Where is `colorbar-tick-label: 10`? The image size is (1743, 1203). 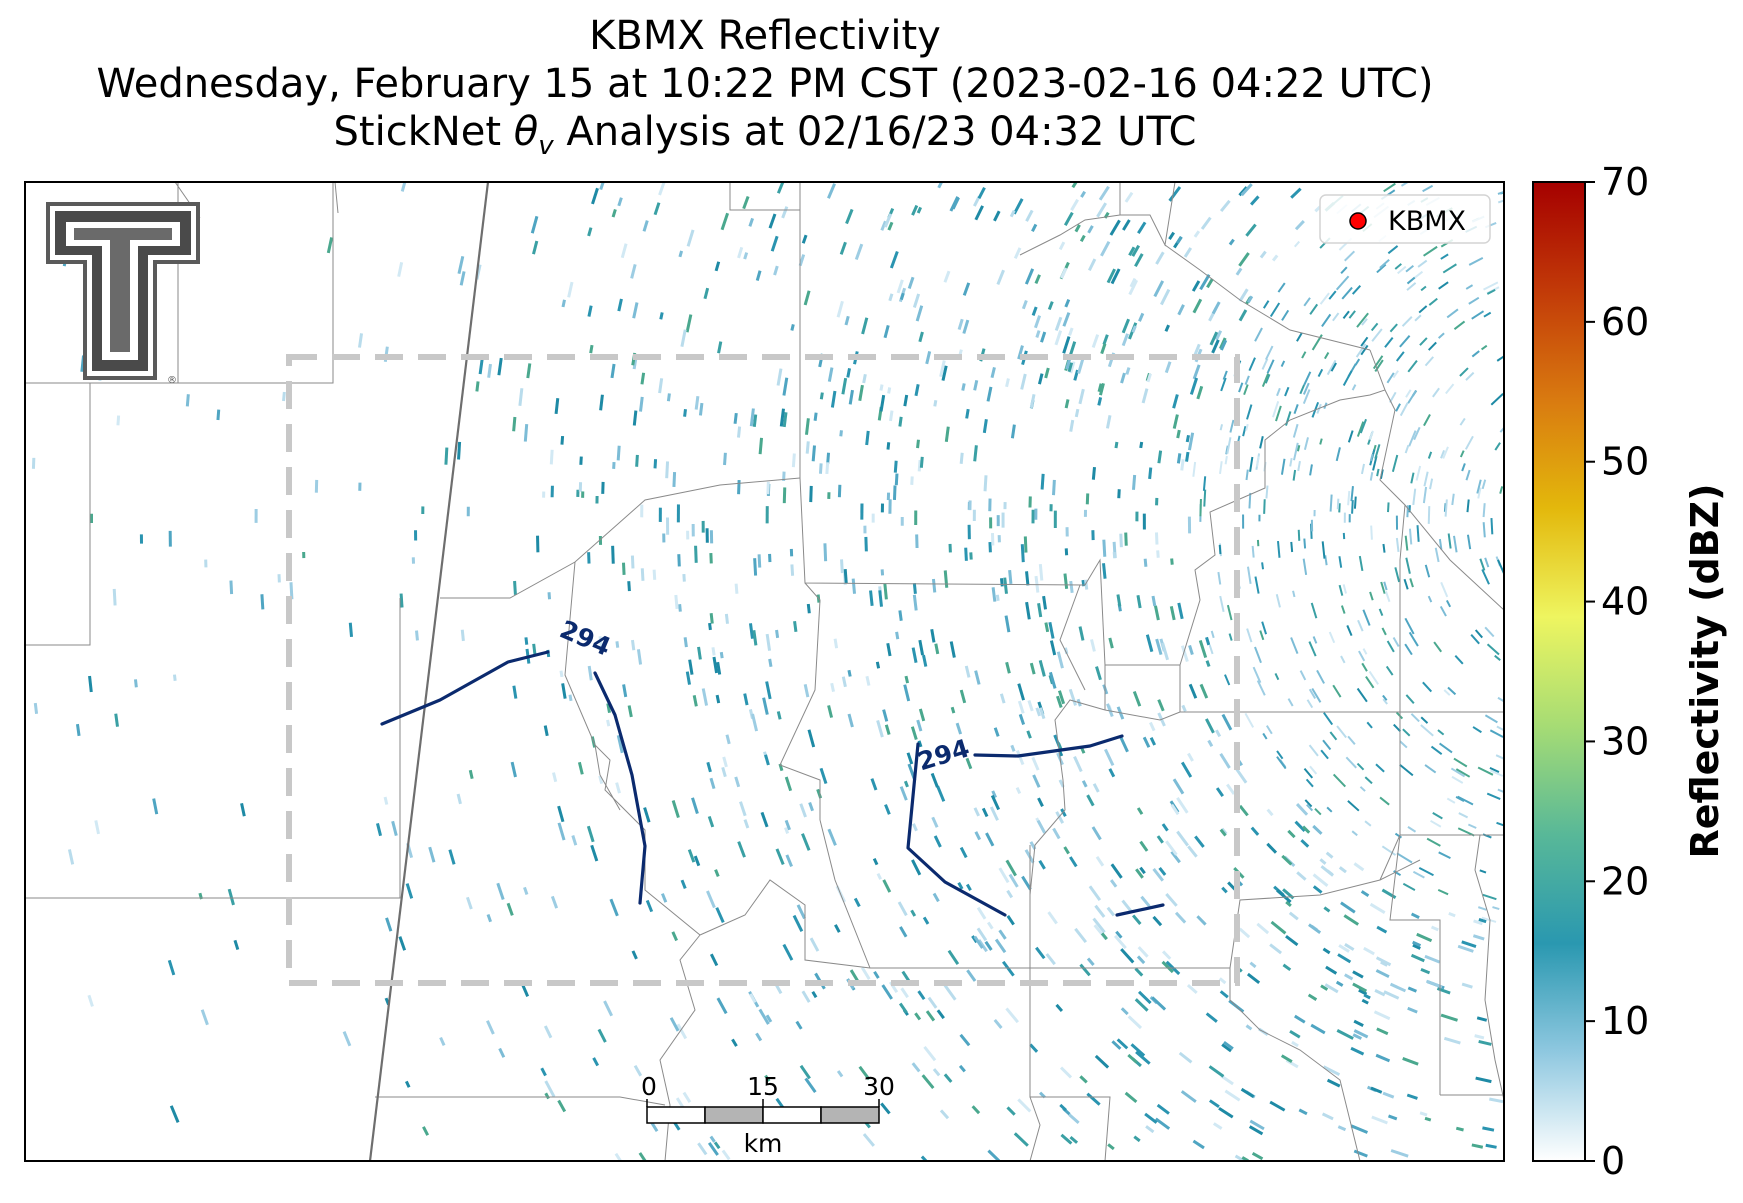
colorbar-tick-label: 10 is located at coordinates (1625, 1021).